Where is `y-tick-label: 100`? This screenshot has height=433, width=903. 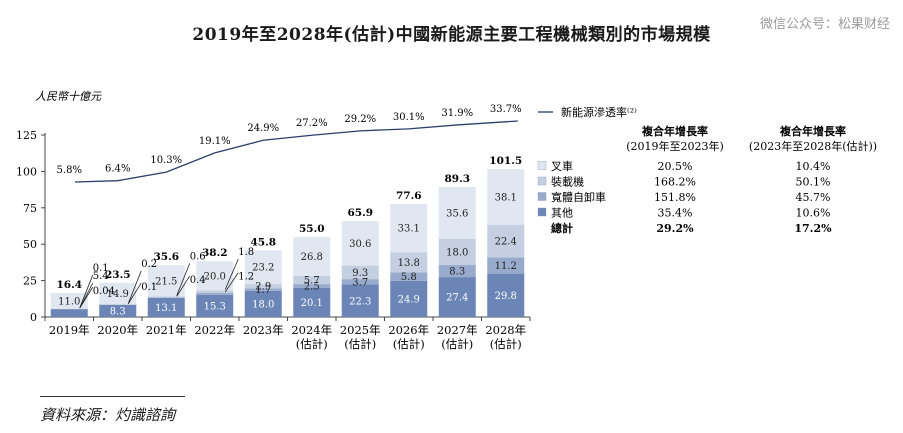
y-tick-label: 100 is located at coordinates (26, 171).